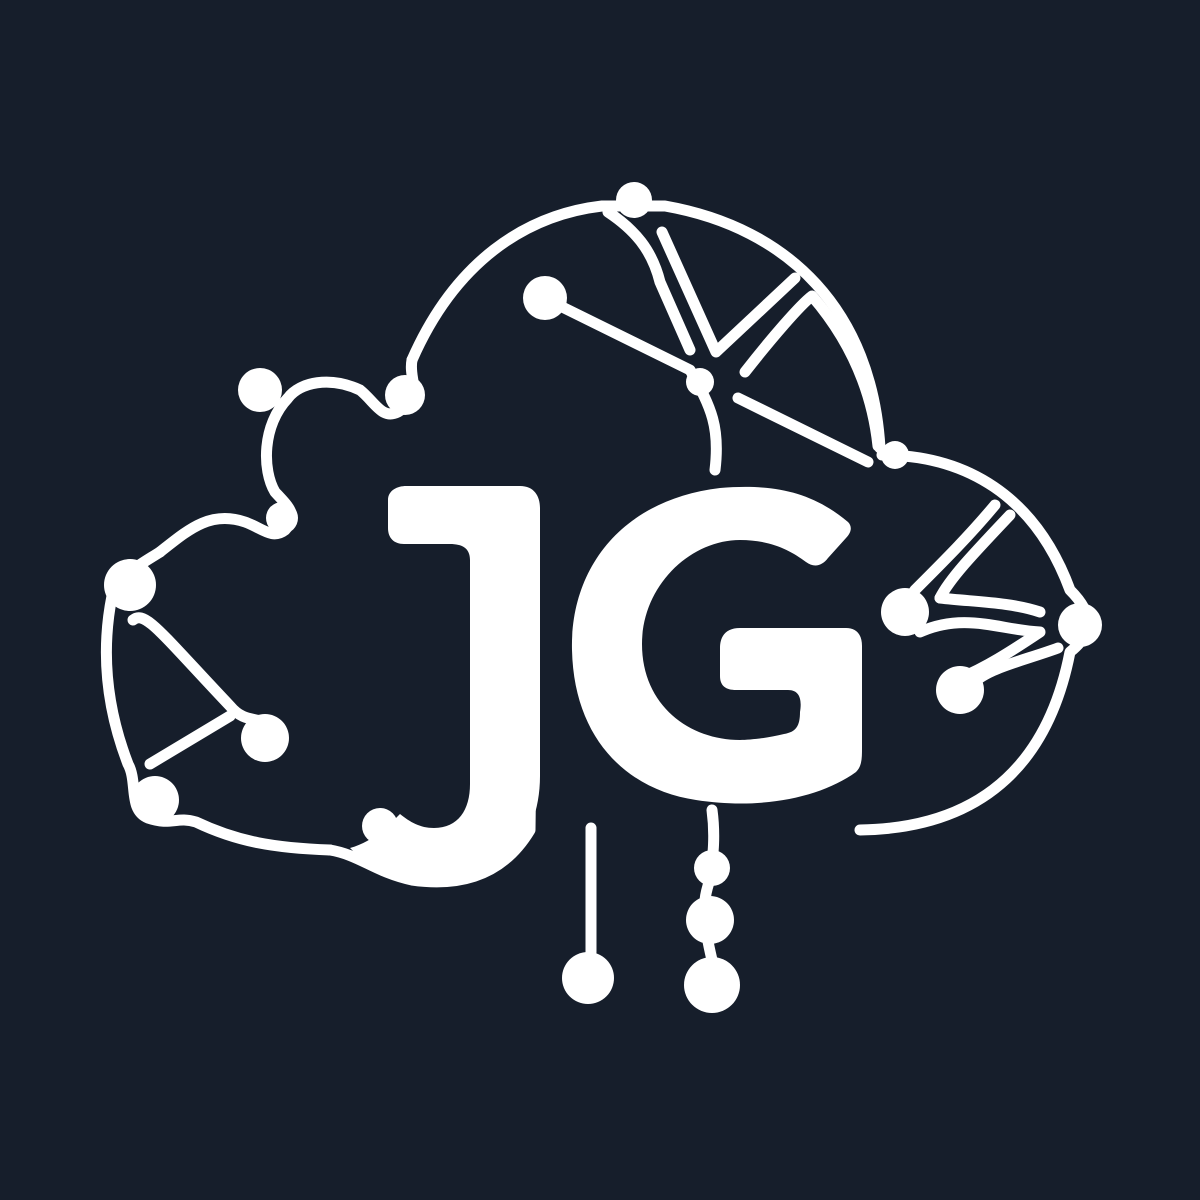 The height and width of the screenshot is (1200, 1200). I want to click on node-drip-right, so click(712, 985).